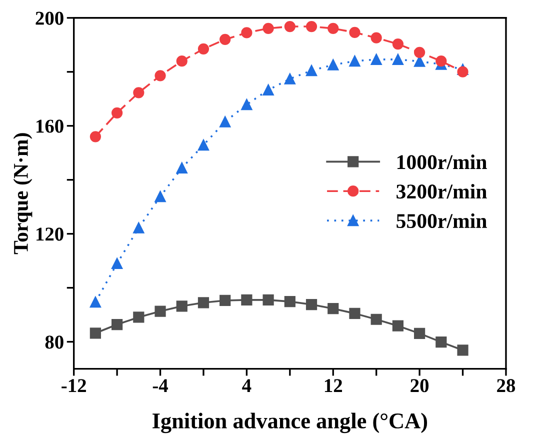 The image size is (547, 447). What do you see at coordinates (22, 193) in the screenshot?
I see `y-axis-title: Torque (N·m)` at bounding box center [22, 193].